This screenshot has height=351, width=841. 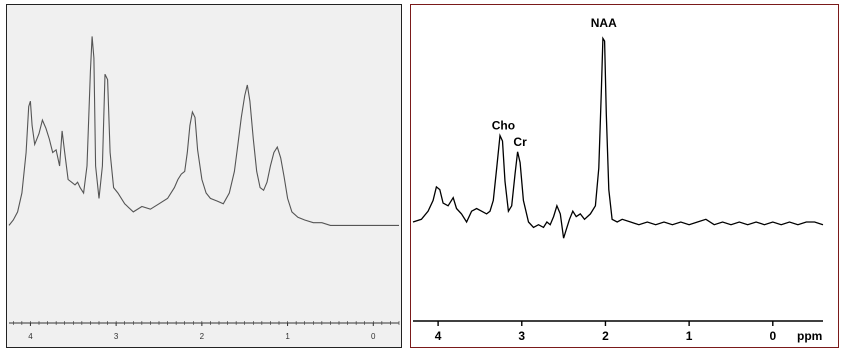 What do you see at coordinates (809, 336) in the screenshot?
I see `x-axis-label: ppm` at bounding box center [809, 336].